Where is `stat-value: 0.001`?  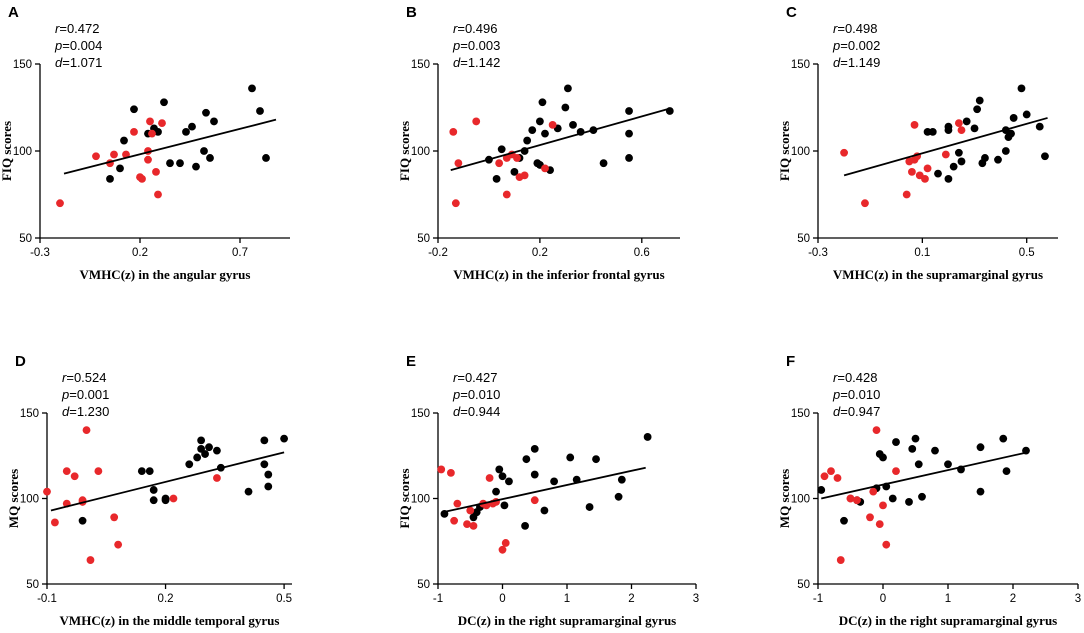 stat-value: 0.001 is located at coordinates (93, 394).